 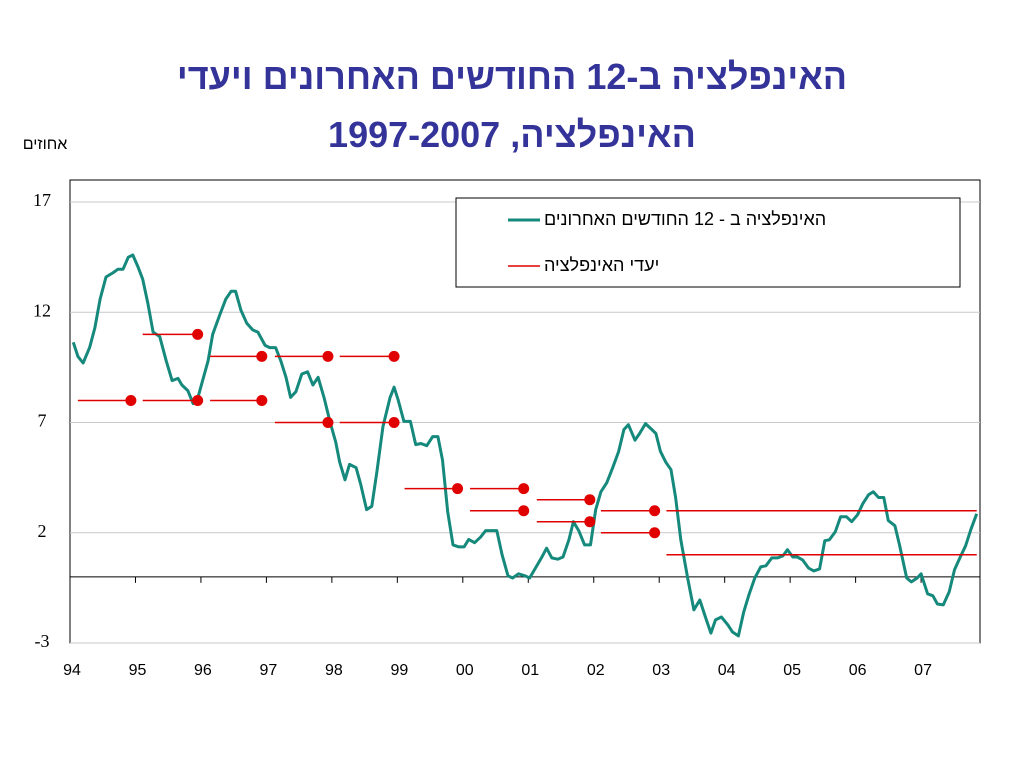 I want to click on x-tick-label: 96, so click(x=203, y=670).